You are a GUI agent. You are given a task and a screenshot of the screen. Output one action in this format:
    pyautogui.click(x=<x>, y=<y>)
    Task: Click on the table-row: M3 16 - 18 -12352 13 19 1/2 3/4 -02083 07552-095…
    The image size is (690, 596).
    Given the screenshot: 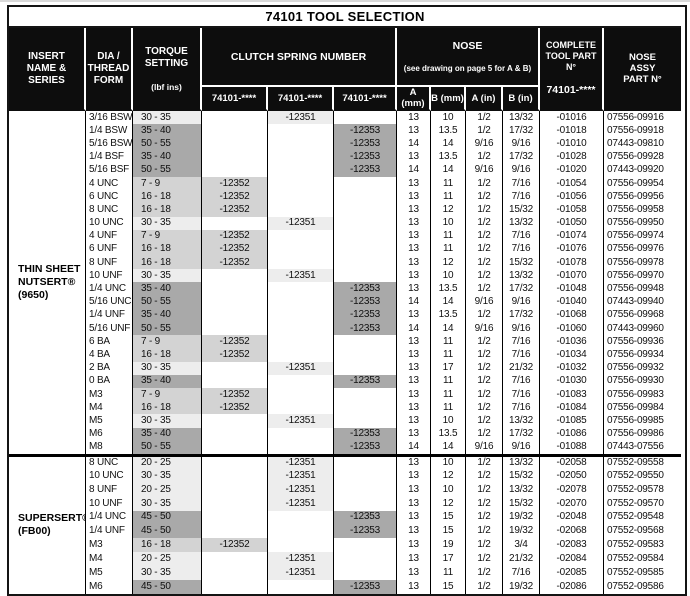 What is the action you would take?
    pyautogui.click(x=345, y=545)
    